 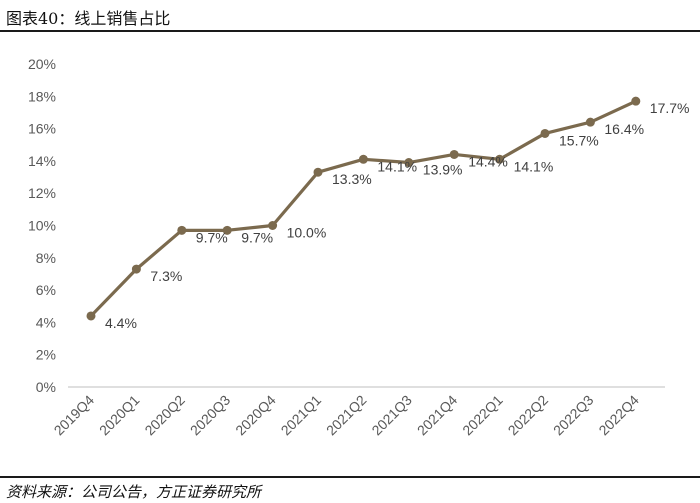 I want to click on data-label: 10.0%, so click(x=307, y=233).